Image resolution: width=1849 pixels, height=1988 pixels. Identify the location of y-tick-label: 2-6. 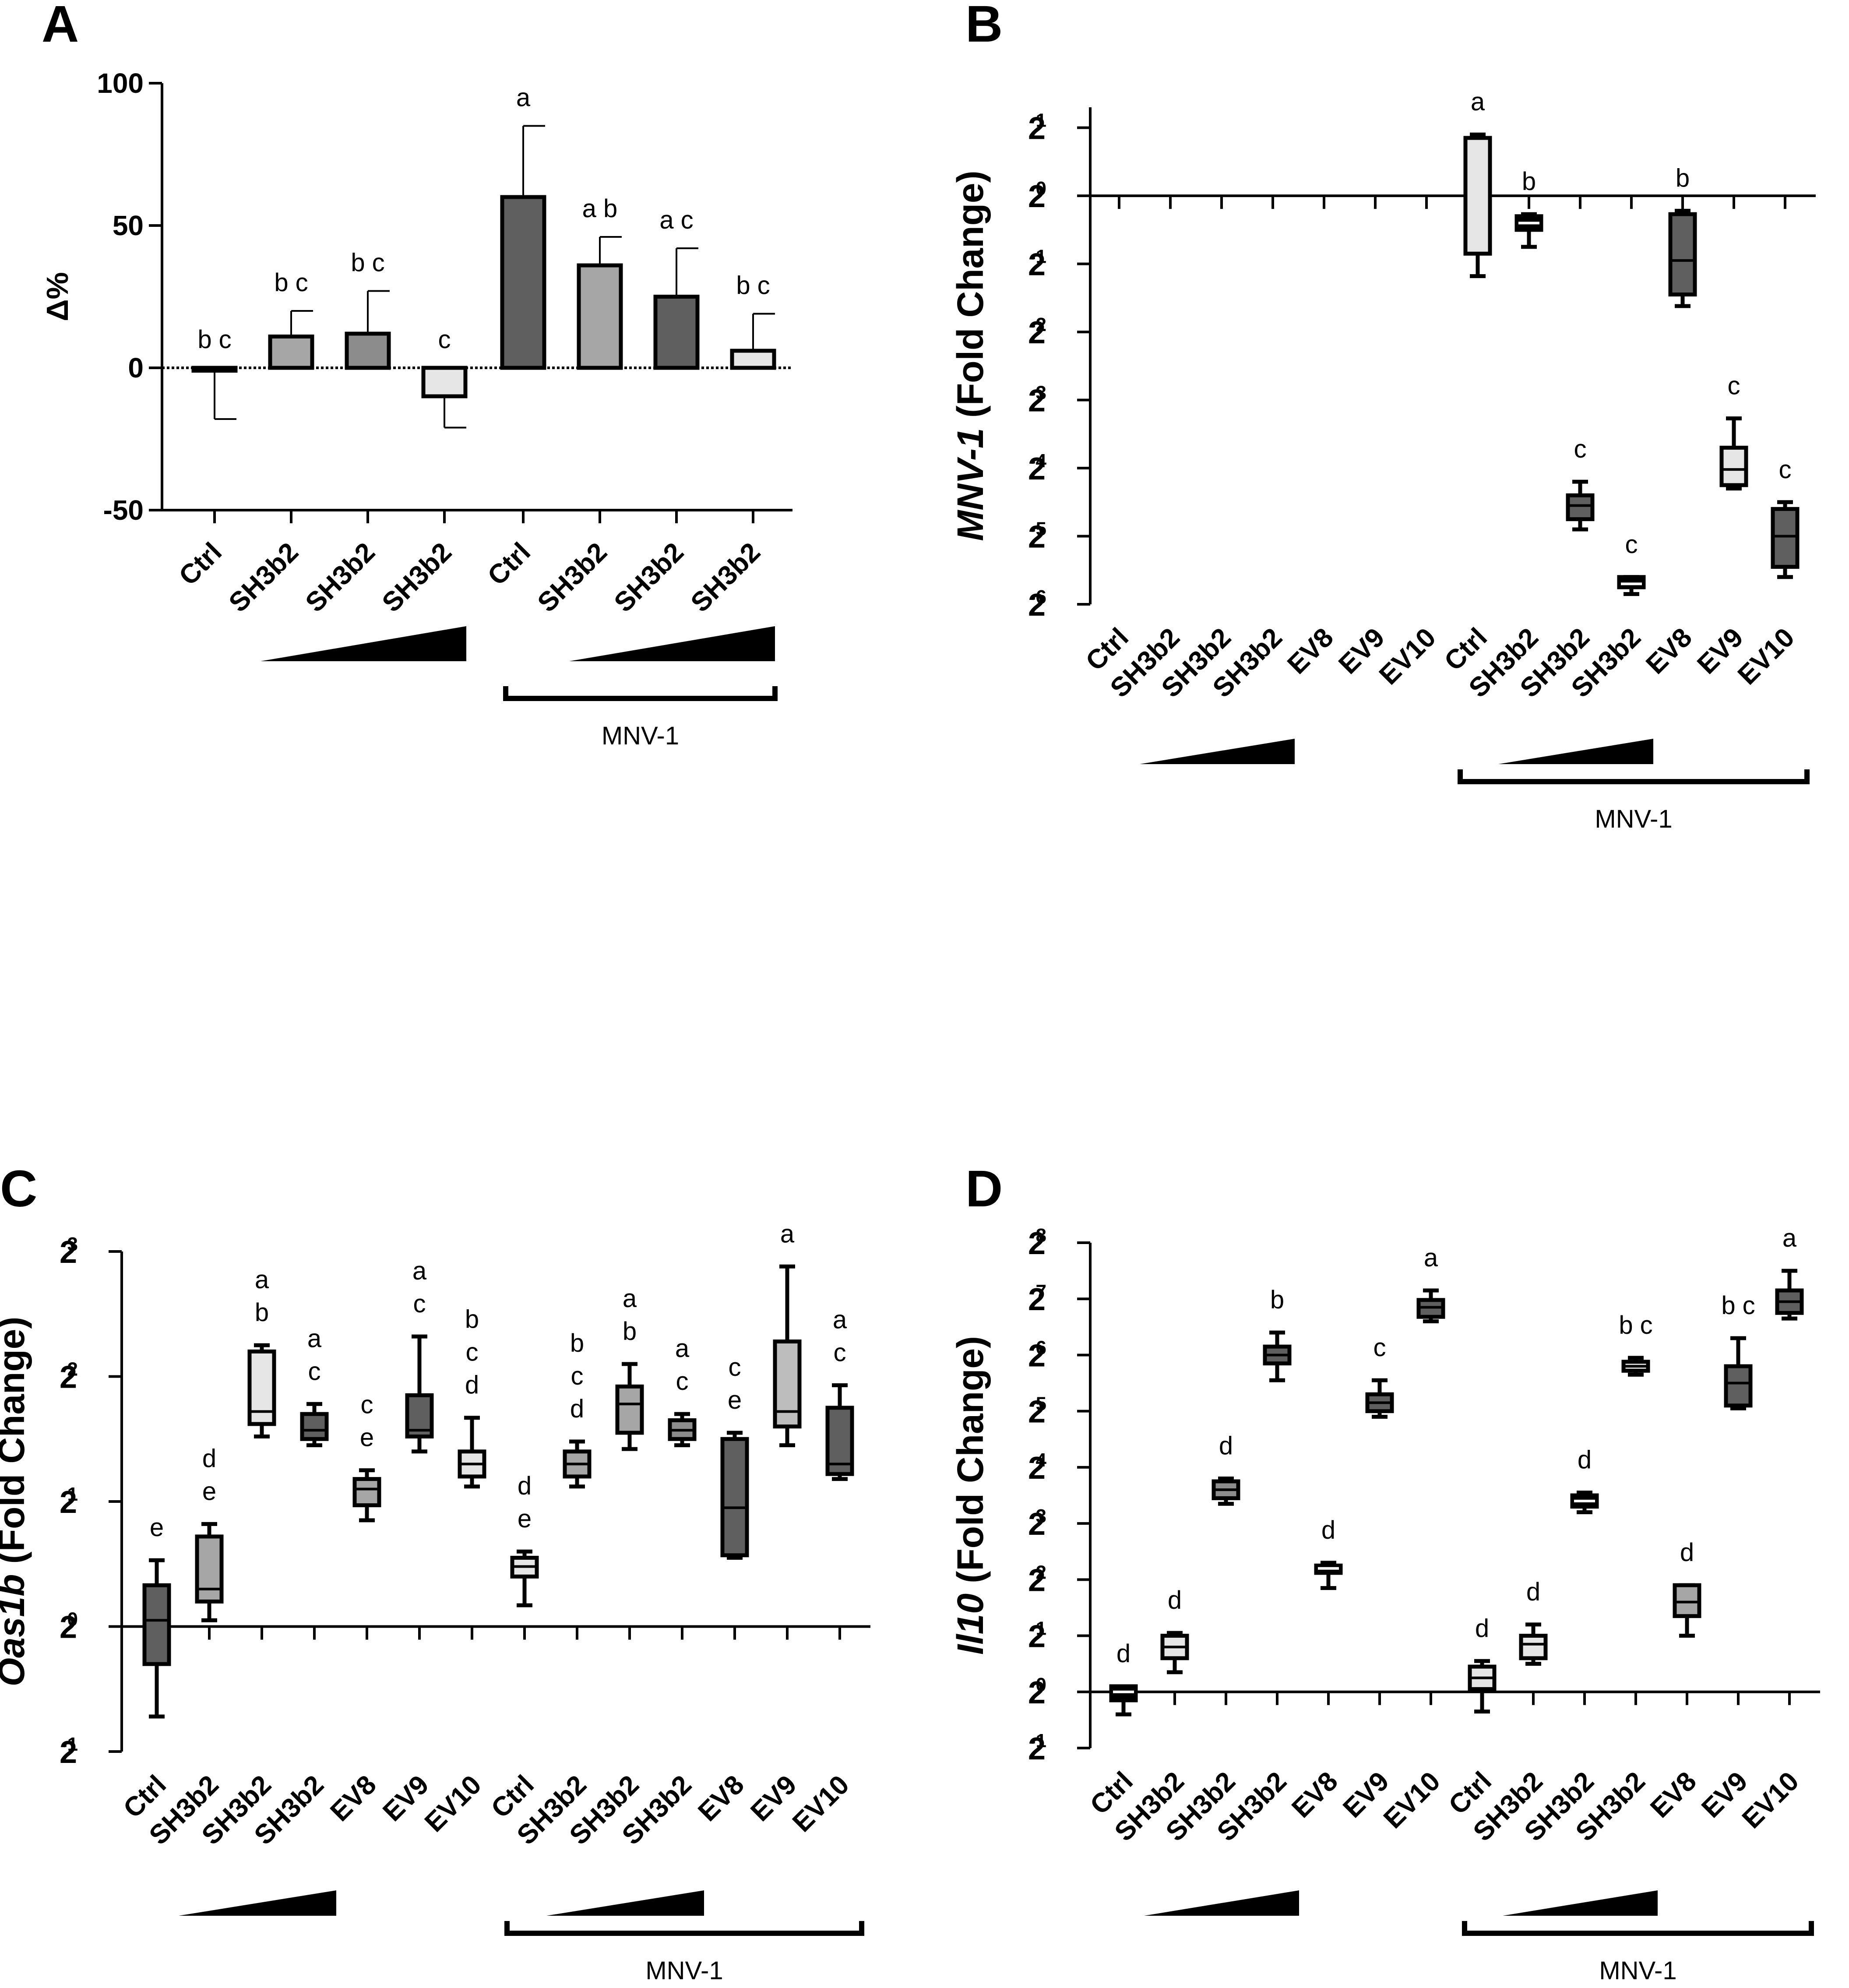
(1037, 604).